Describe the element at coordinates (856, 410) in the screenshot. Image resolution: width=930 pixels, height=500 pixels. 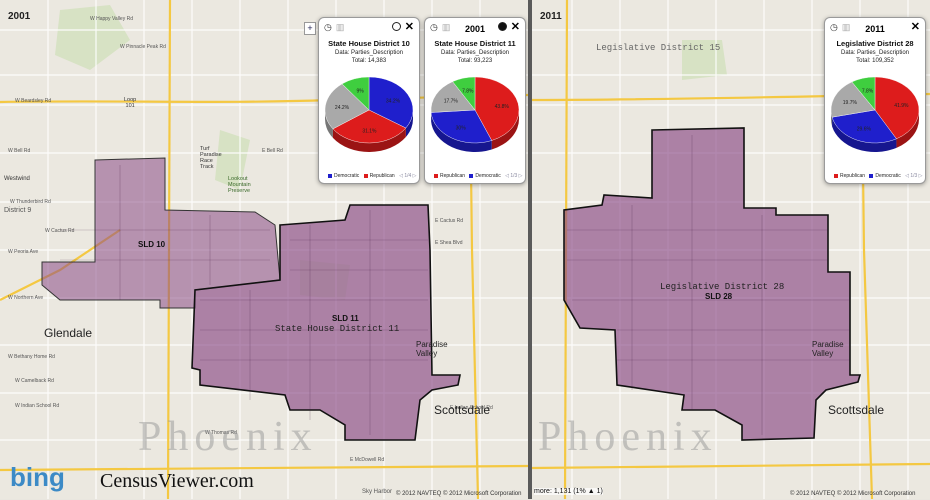
I see `city-label-scottsdale-2011: Scottsdale` at that location.